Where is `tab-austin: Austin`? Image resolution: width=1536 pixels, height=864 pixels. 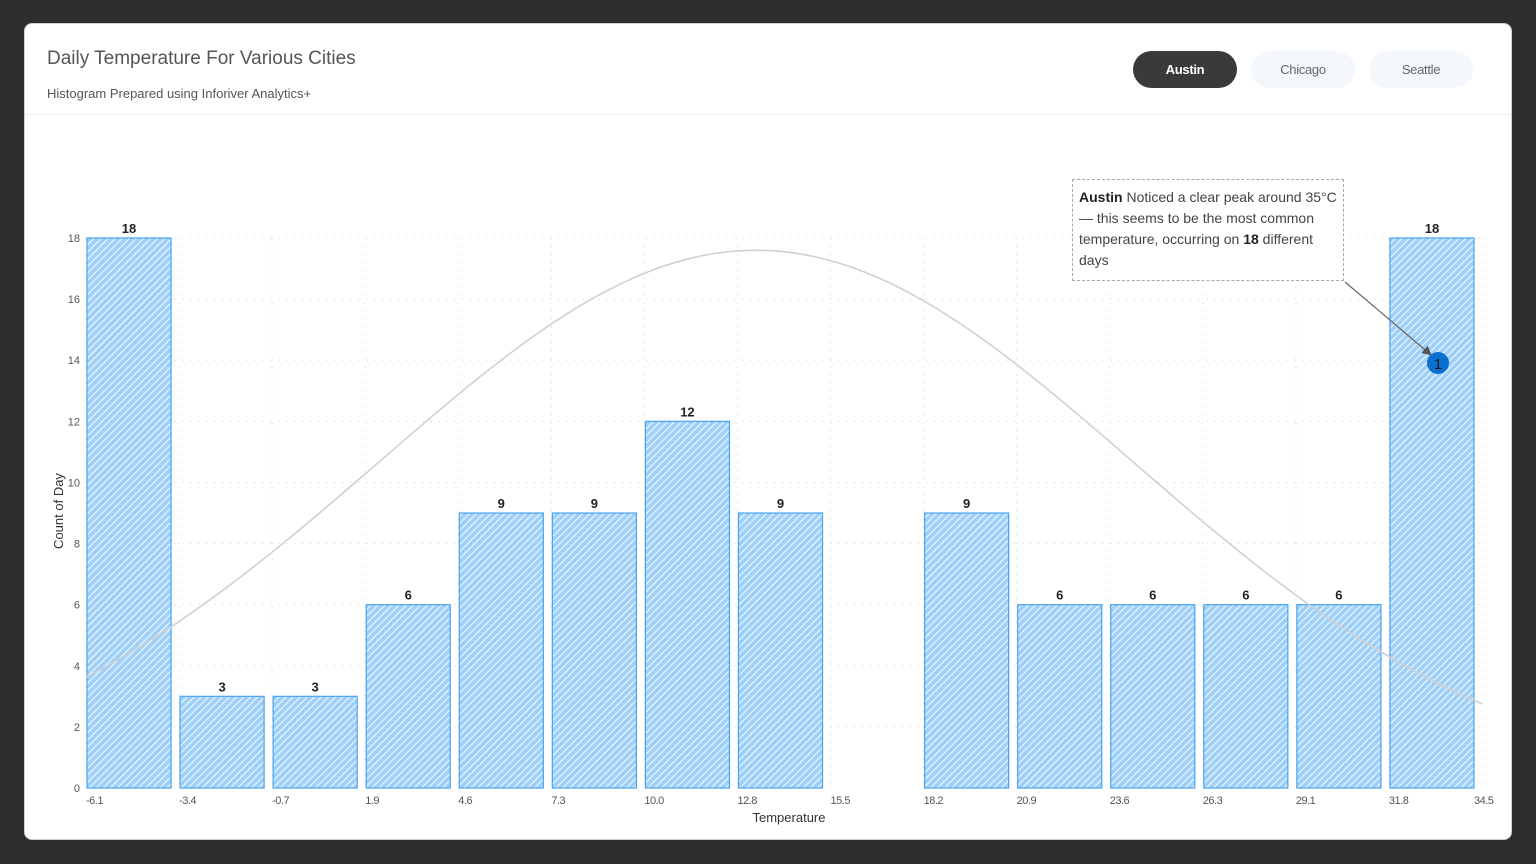 tab-austin: Austin is located at coordinates (1185, 69).